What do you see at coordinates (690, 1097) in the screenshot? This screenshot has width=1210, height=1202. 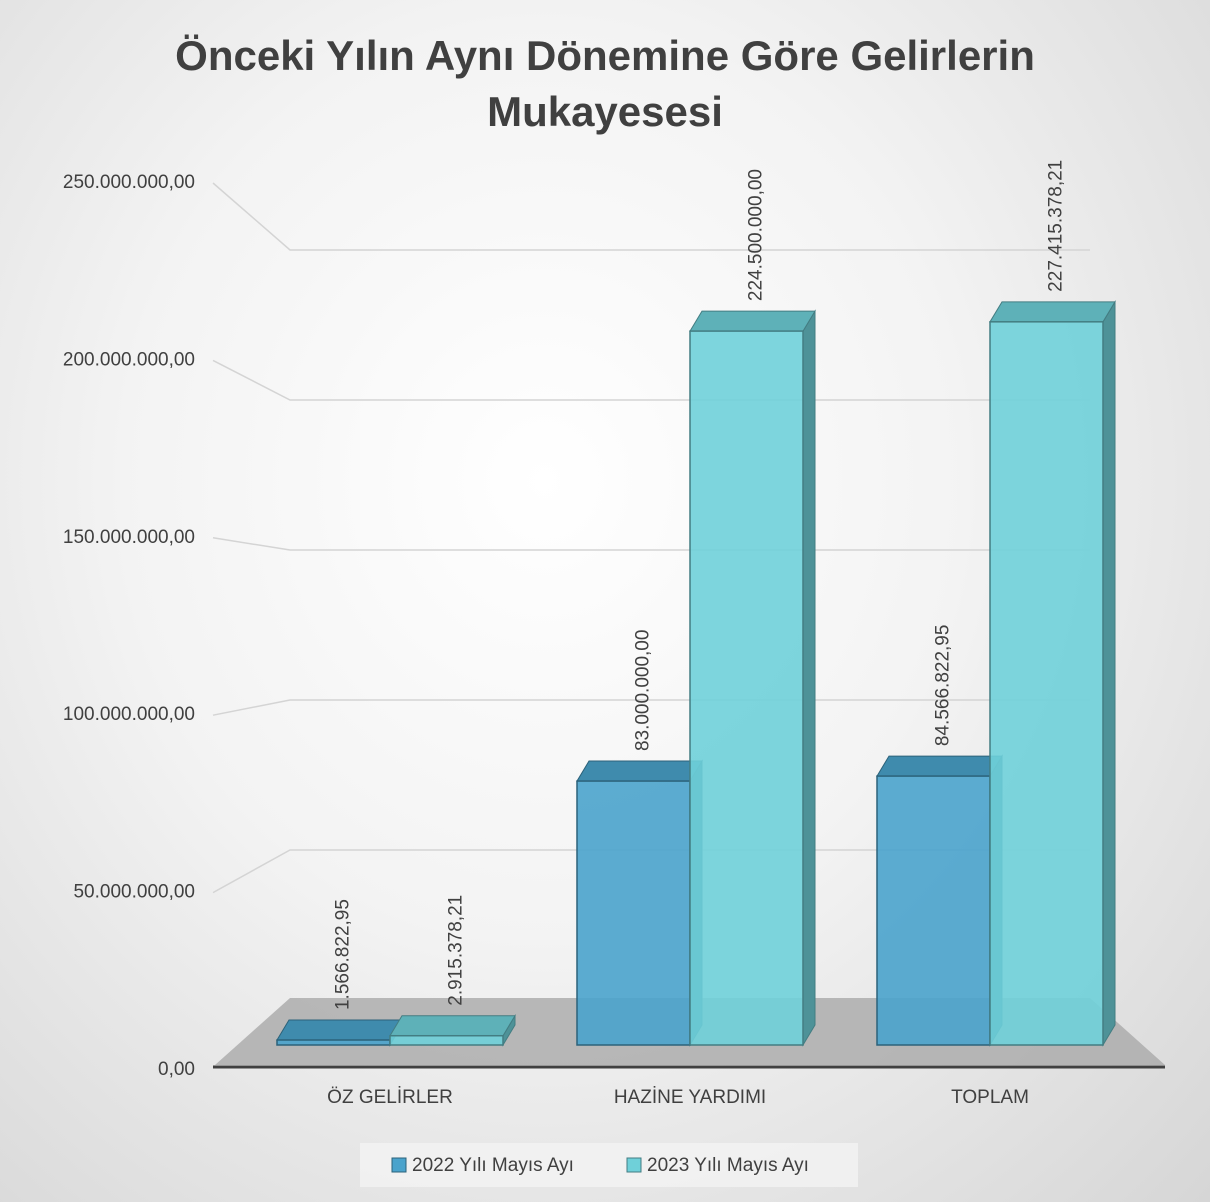 I see `x-tick-label: HAZİNE YARDIMI` at bounding box center [690, 1097].